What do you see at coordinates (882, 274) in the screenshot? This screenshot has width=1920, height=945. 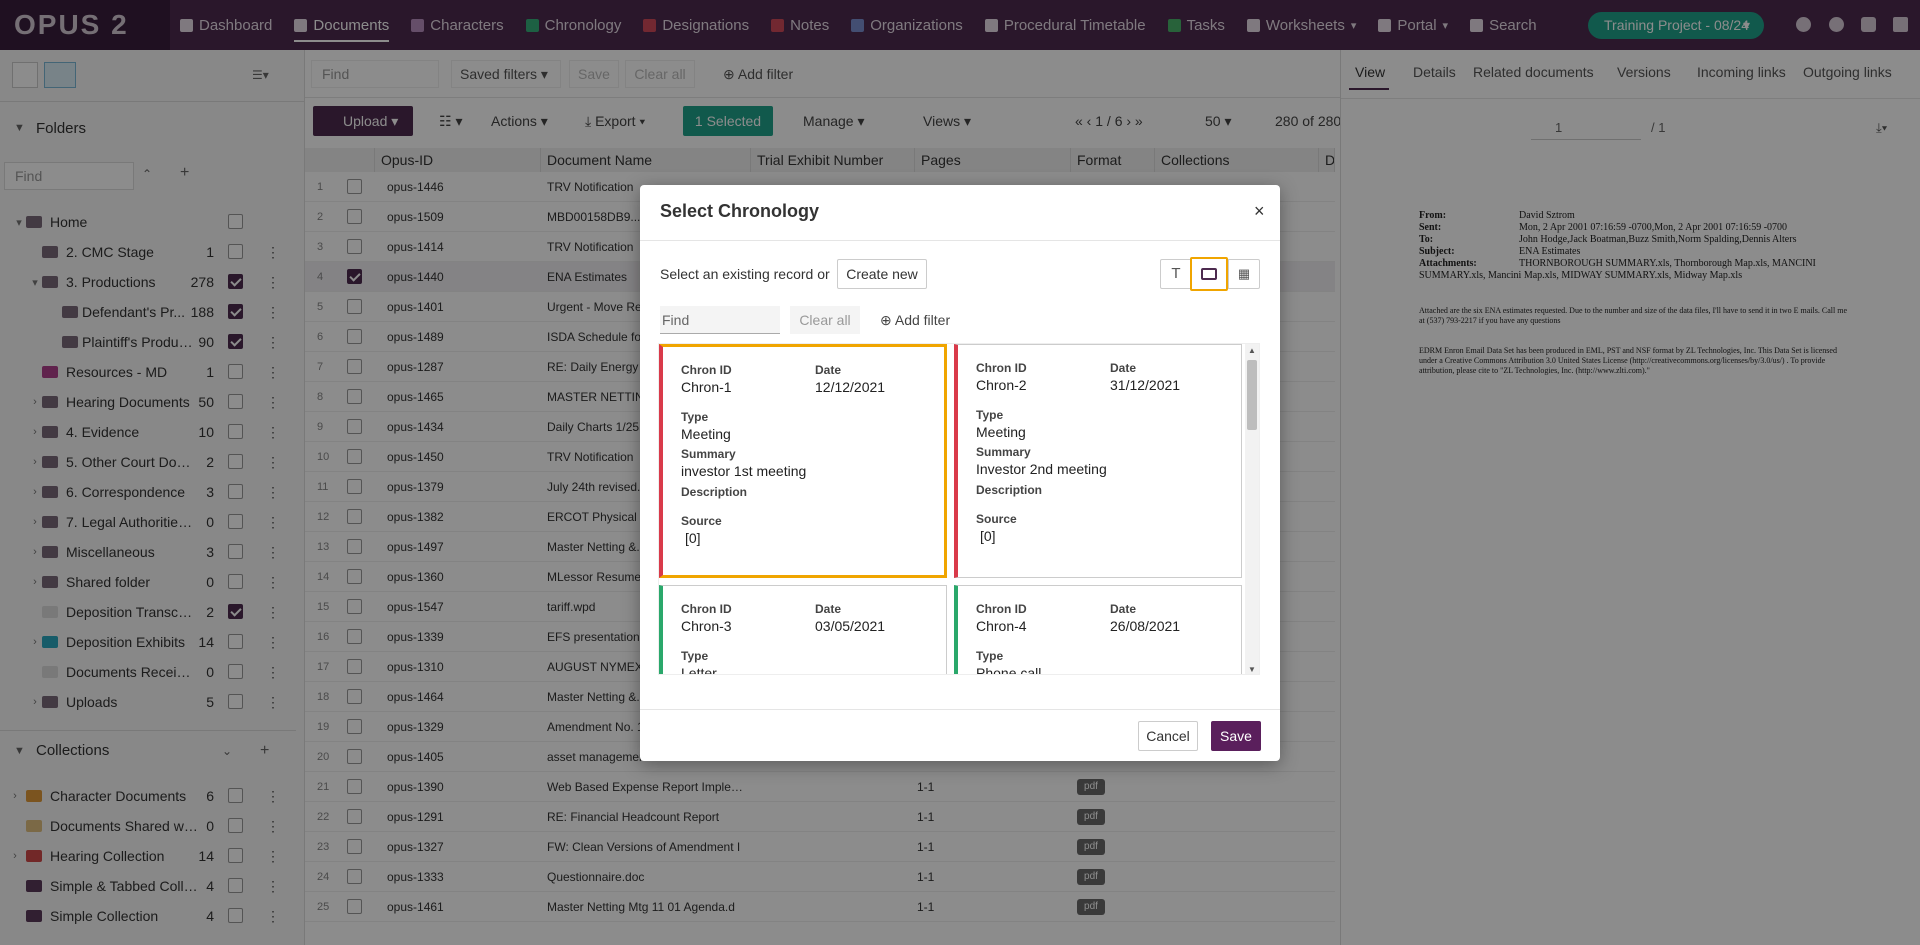 I see `create-new-button: Create new` at bounding box center [882, 274].